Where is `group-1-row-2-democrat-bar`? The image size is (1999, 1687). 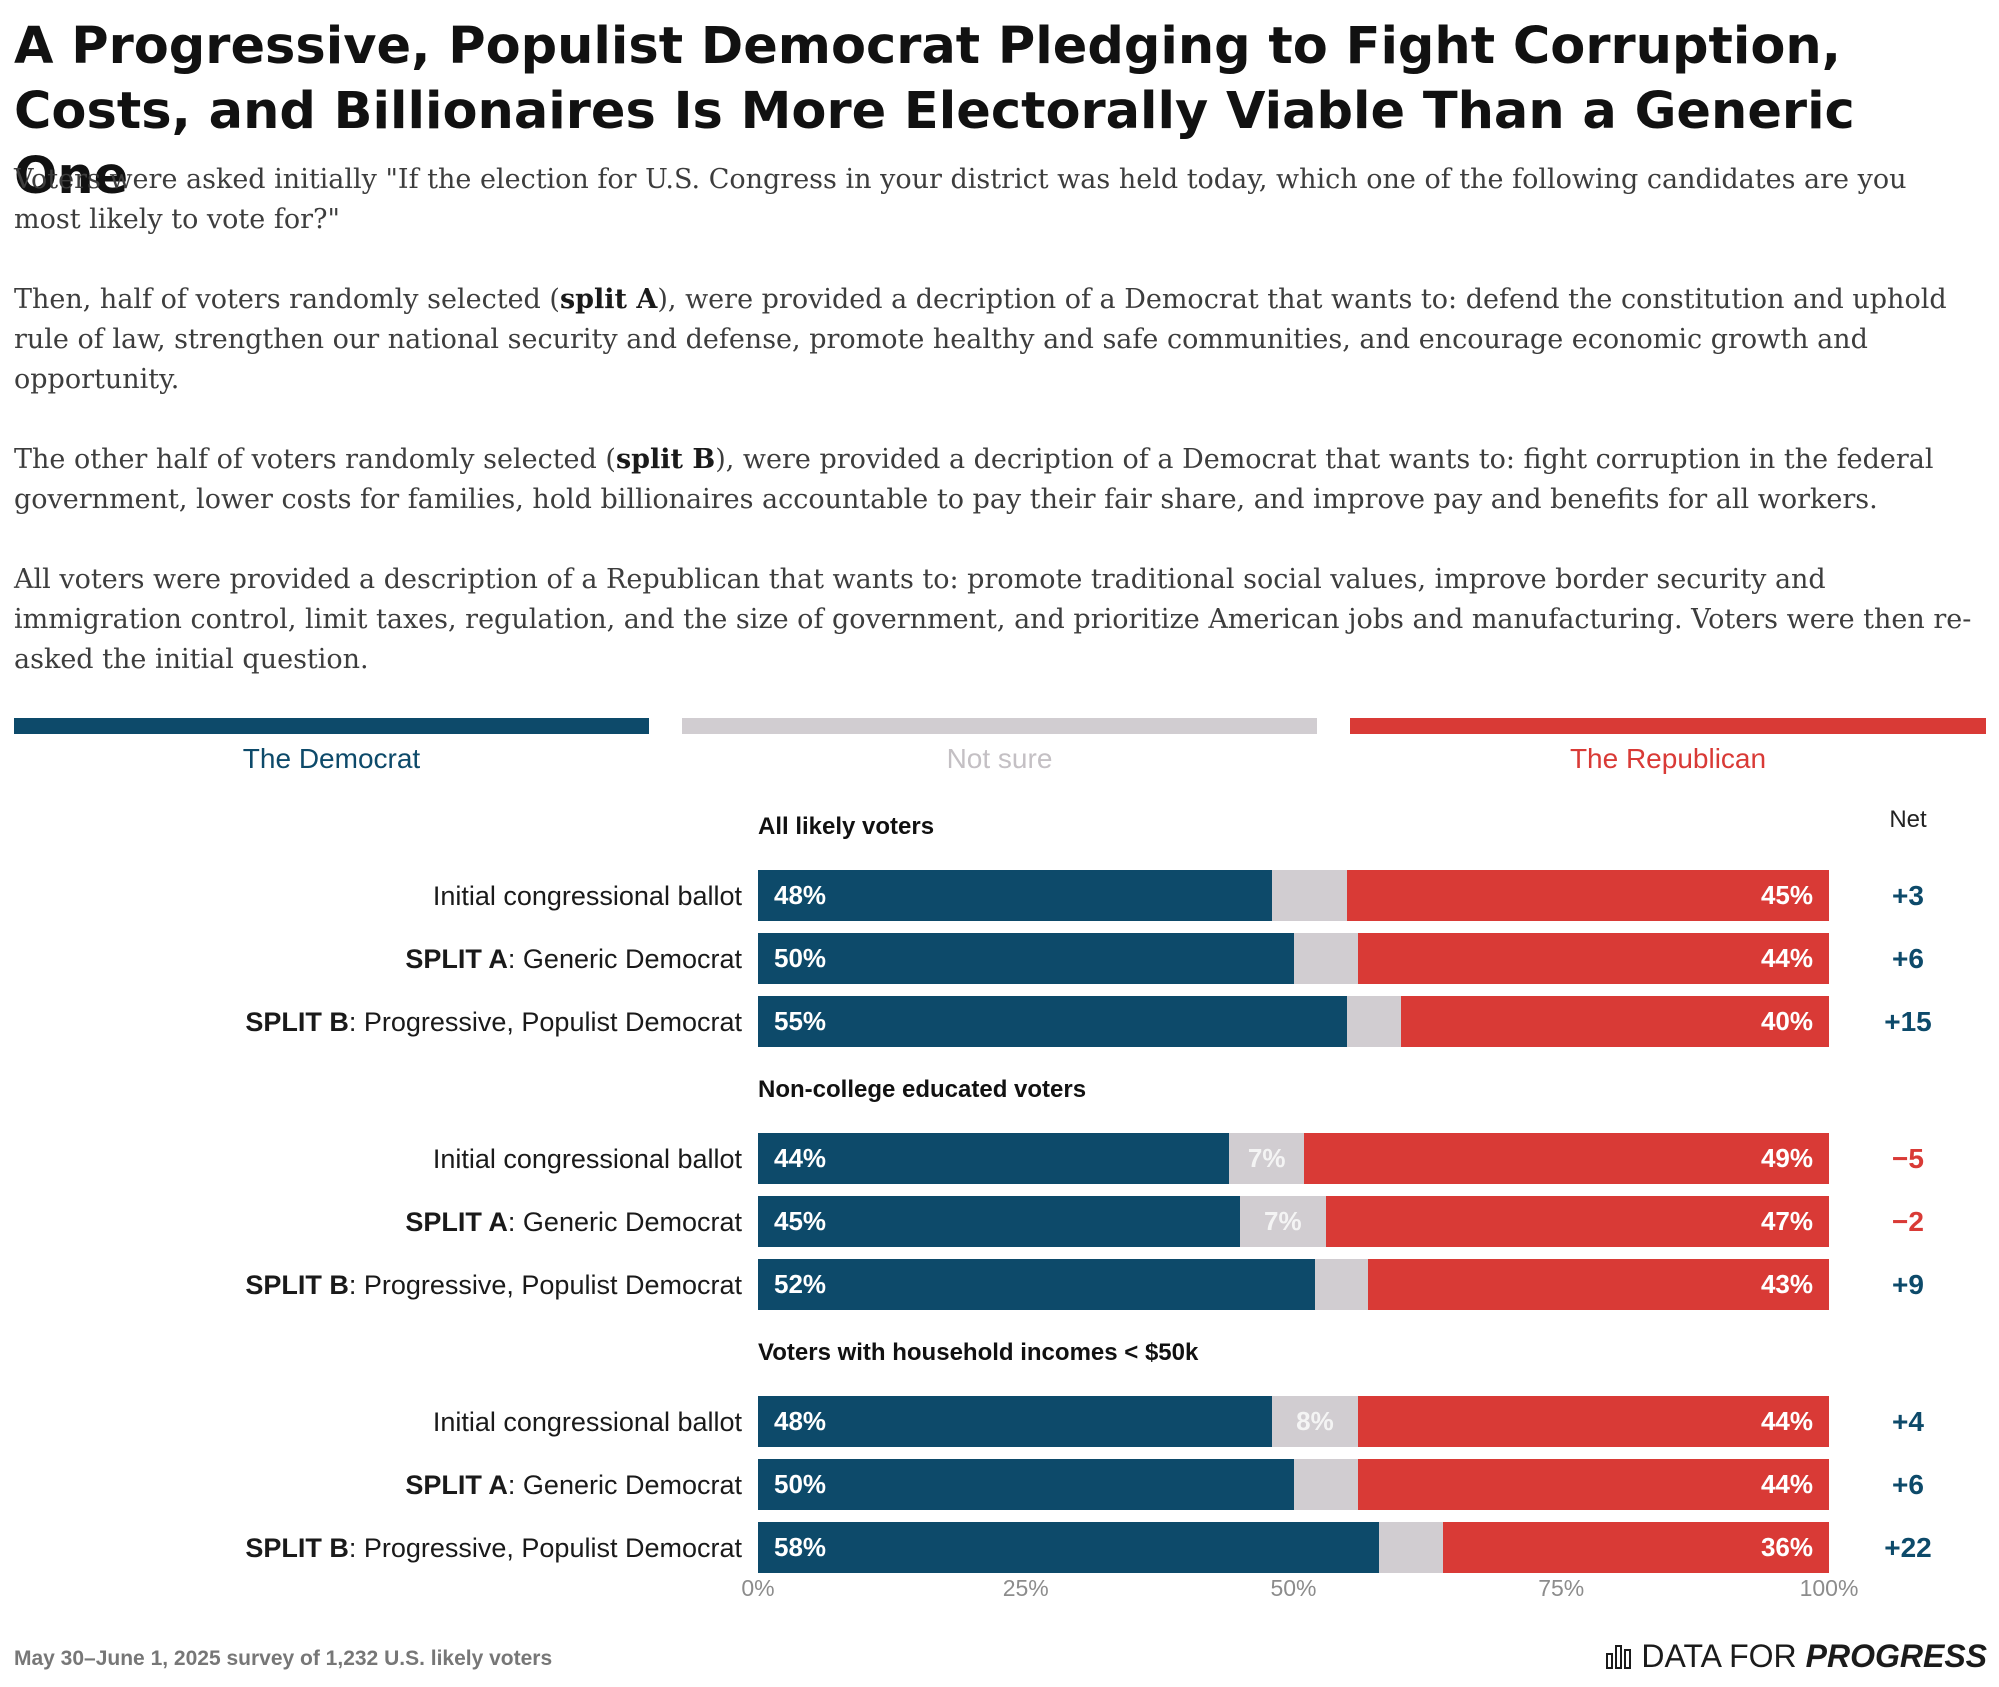 group-1-row-2-democrat-bar is located at coordinates (1026, 958).